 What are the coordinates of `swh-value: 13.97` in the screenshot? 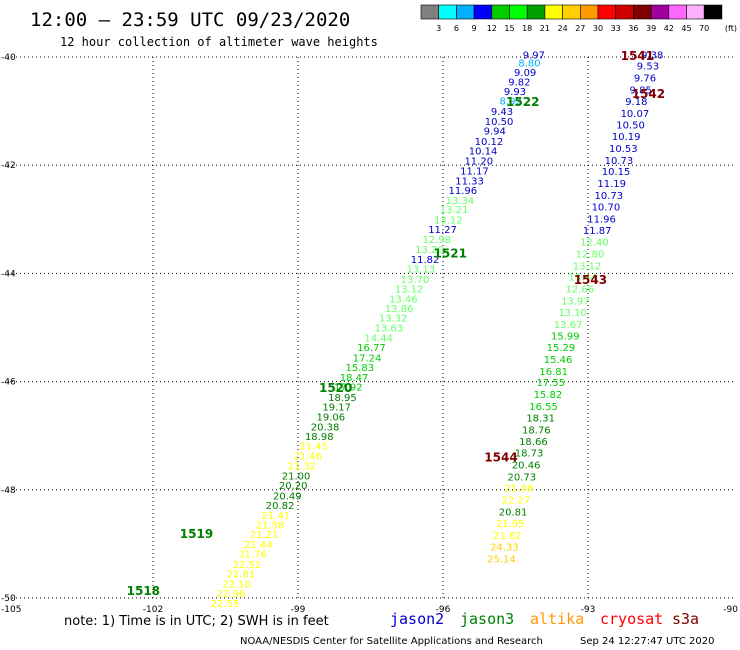 It's located at (575, 302).